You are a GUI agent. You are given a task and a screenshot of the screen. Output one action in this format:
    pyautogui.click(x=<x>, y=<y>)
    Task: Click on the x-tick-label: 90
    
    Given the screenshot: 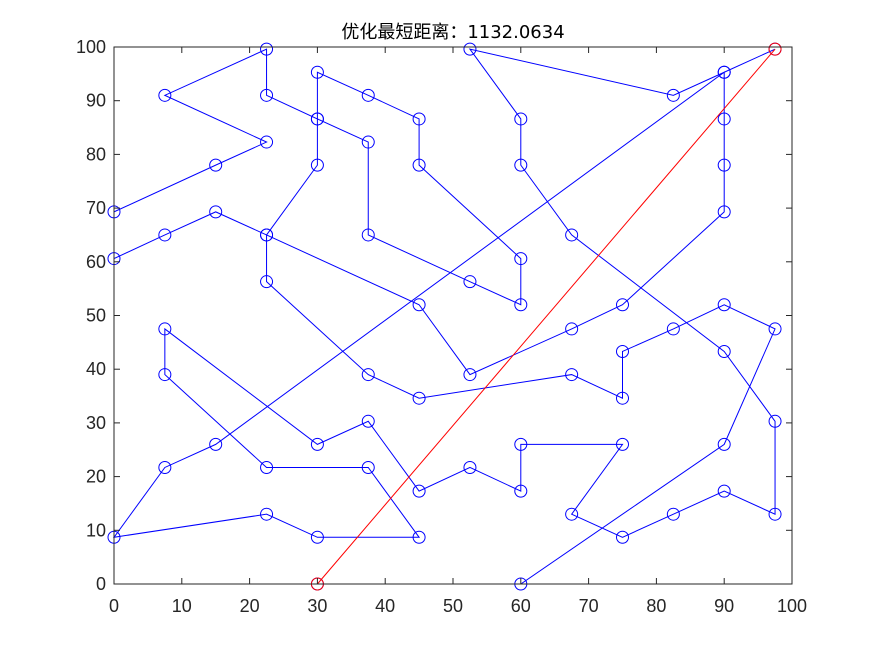 What is the action you would take?
    pyautogui.click(x=724, y=606)
    